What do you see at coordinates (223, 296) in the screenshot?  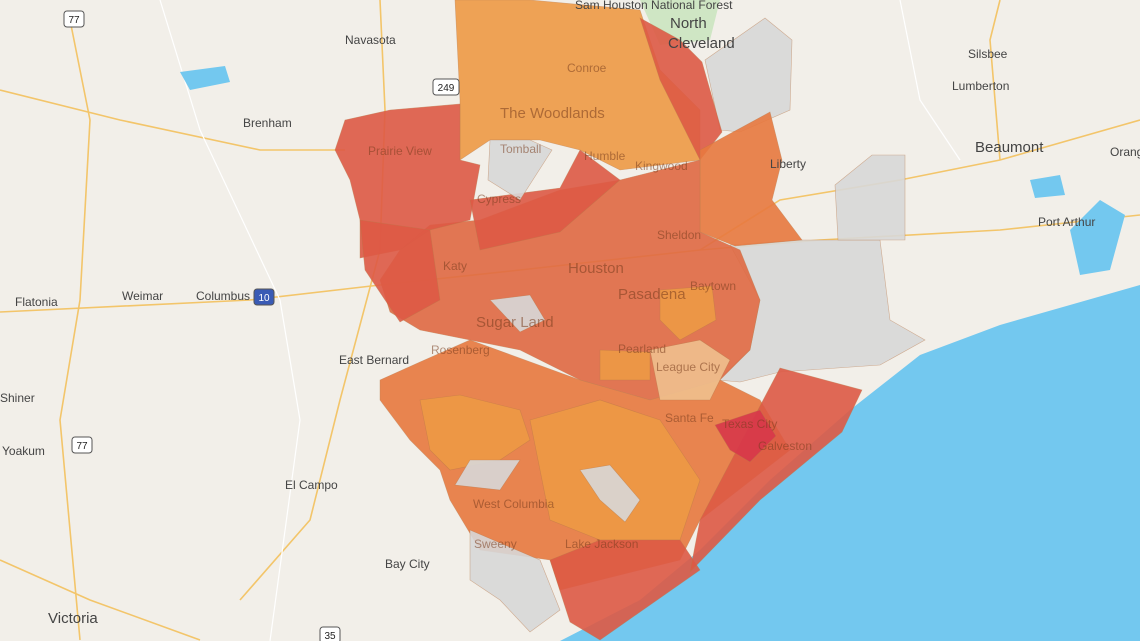 I see `place-label: Columbus` at bounding box center [223, 296].